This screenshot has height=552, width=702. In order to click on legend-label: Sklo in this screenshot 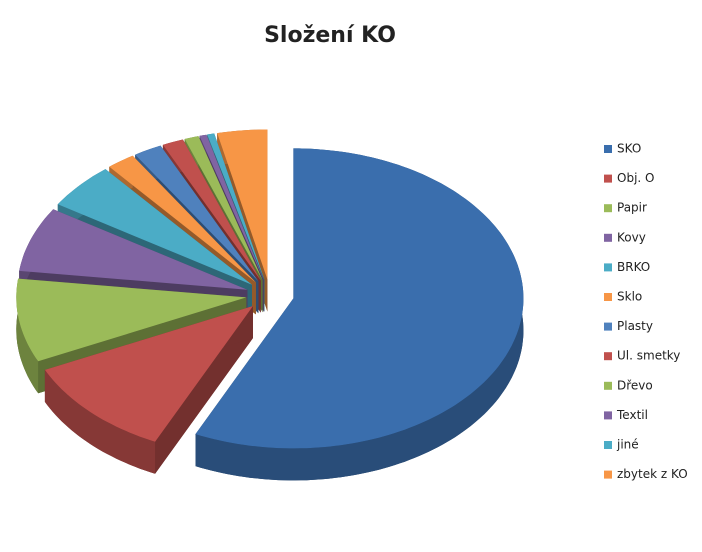, I will do `click(629, 297)`.